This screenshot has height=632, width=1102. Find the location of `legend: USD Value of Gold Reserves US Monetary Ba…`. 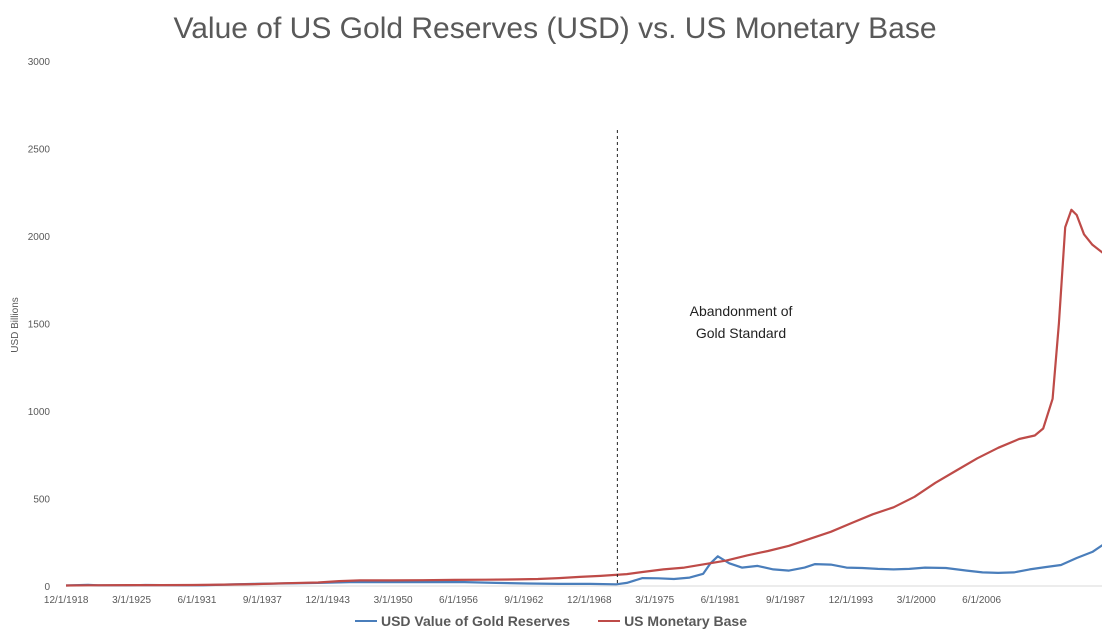

legend: USD Value of Gold Reserves US Monetary Ba… is located at coordinates (551, 621).